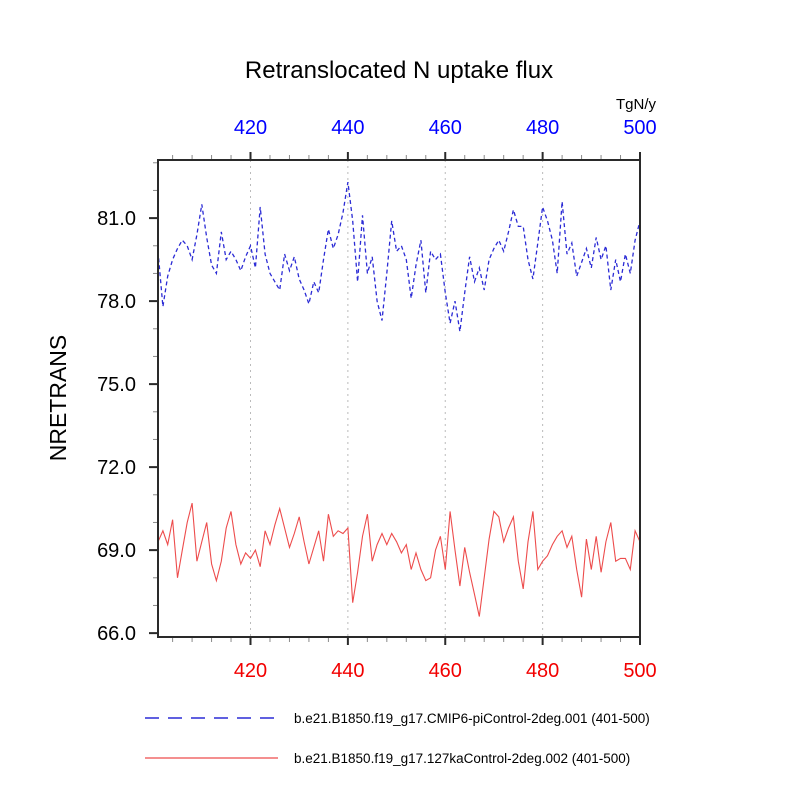 This screenshot has height=800, width=800. Describe the element at coordinates (116, 468) in the screenshot. I see `left-axis-tick-label: 72.0` at that location.